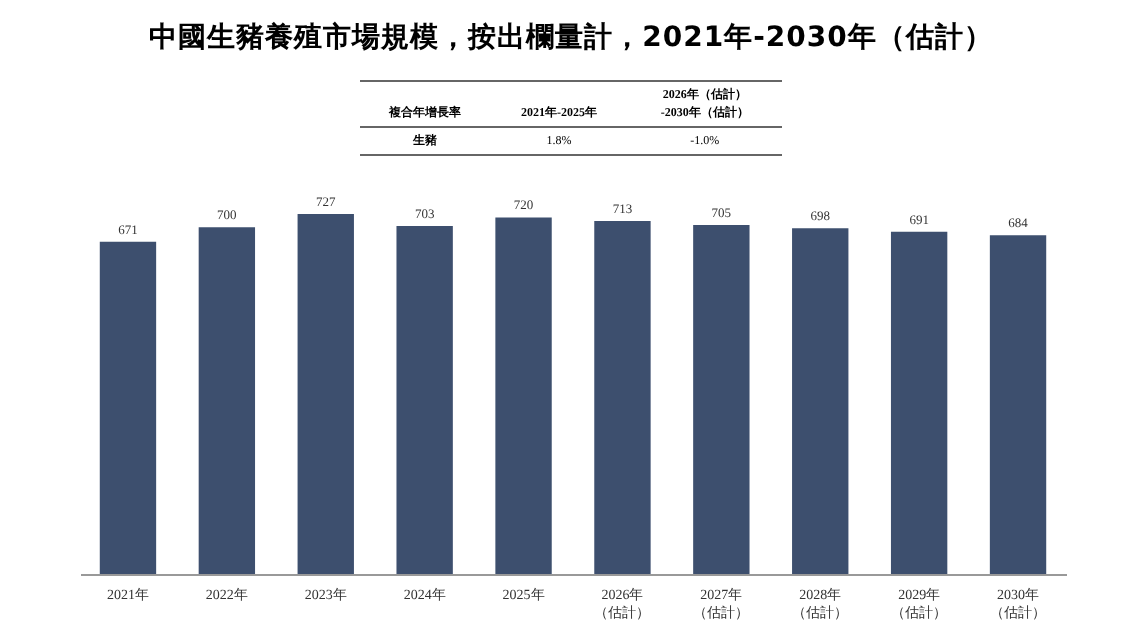  What do you see at coordinates (571, 39) in the screenshot?
I see `chart-title: 中國生豬養殖市場規模，按出欄量計，2021年-2030年（估計）` at bounding box center [571, 39].